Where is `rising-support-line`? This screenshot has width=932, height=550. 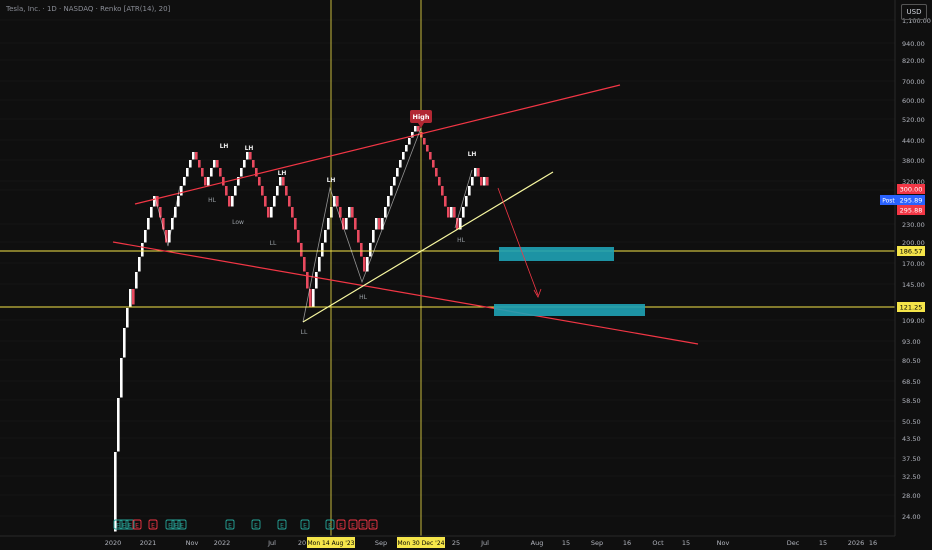
rising-support-line is located at coordinates (428, 247).